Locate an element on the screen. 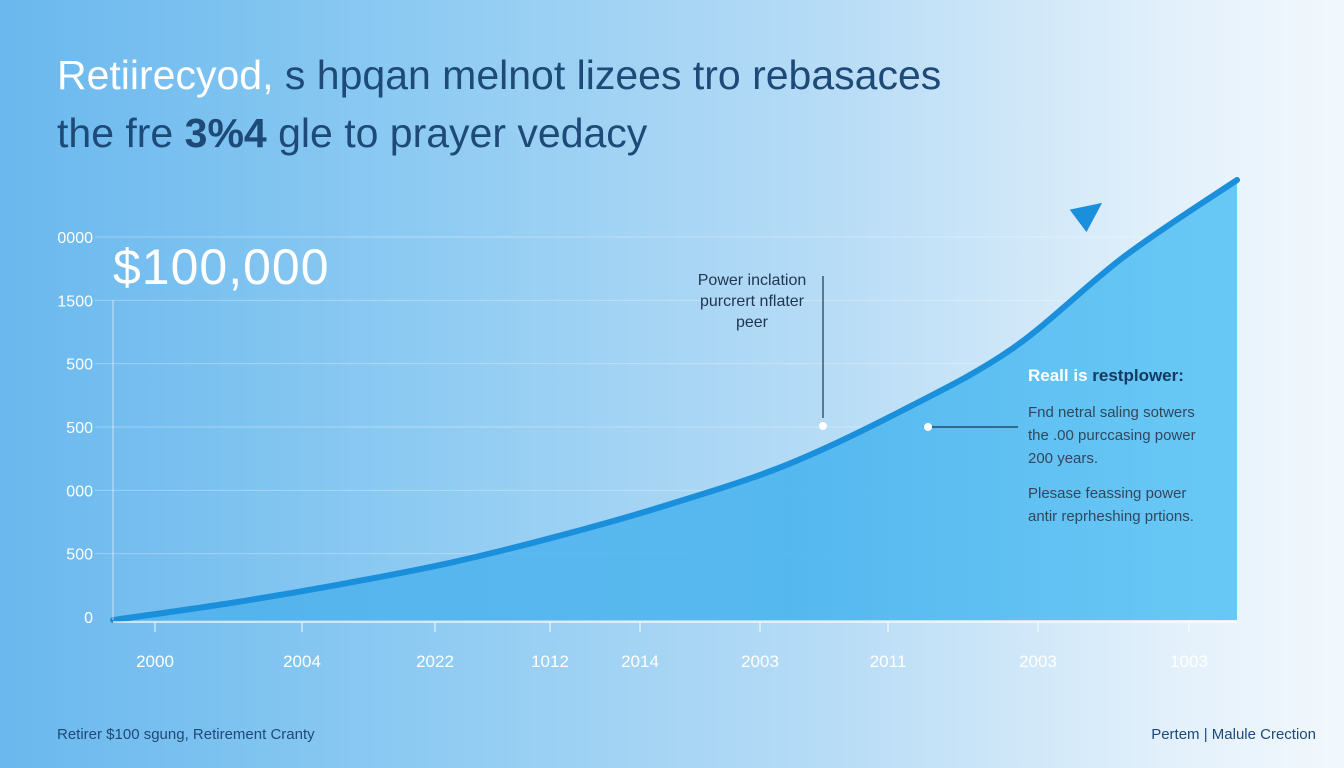  highlight-point is located at coordinates (823, 426).